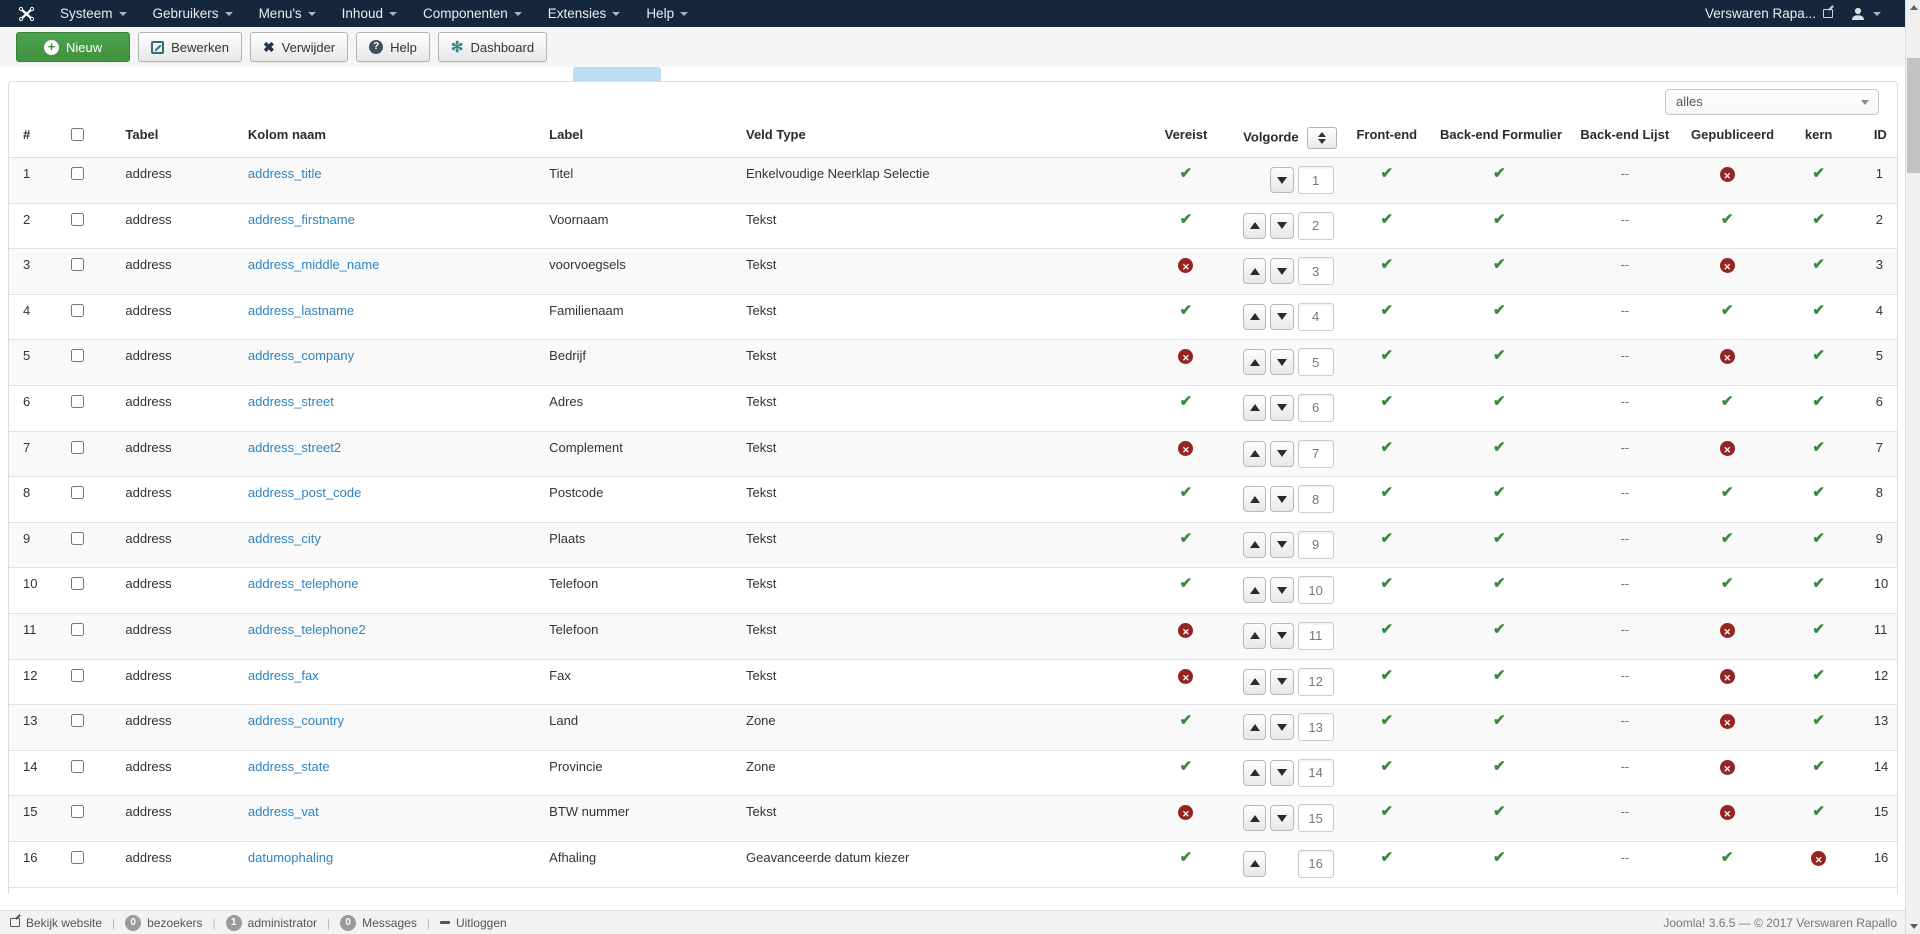 This screenshot has height=934, width=1920. I want to click on column-name-link: address_fax, so click(283, 675).